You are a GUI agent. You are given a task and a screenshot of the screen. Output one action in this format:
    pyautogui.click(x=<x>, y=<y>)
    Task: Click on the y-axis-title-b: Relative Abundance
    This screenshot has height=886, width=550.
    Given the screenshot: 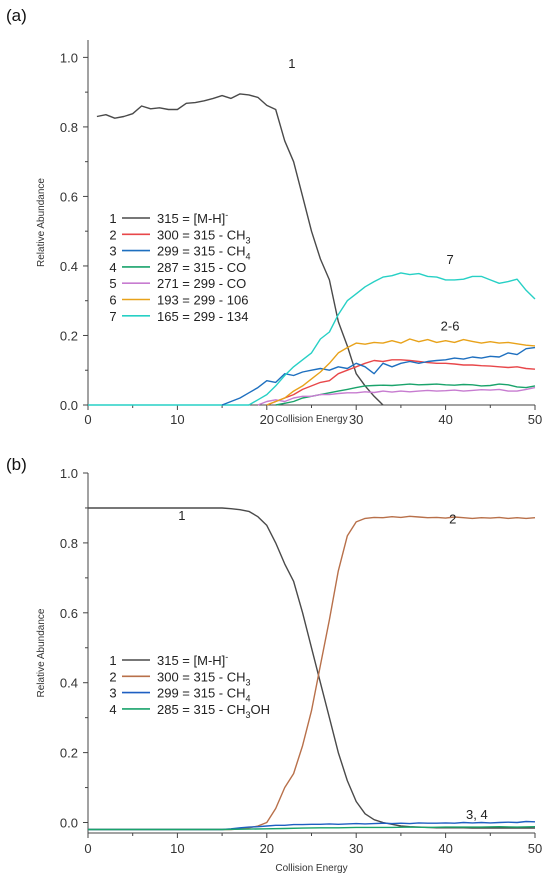 What is the action you would take?
    pyautogui.click(x=41, y=652)
    